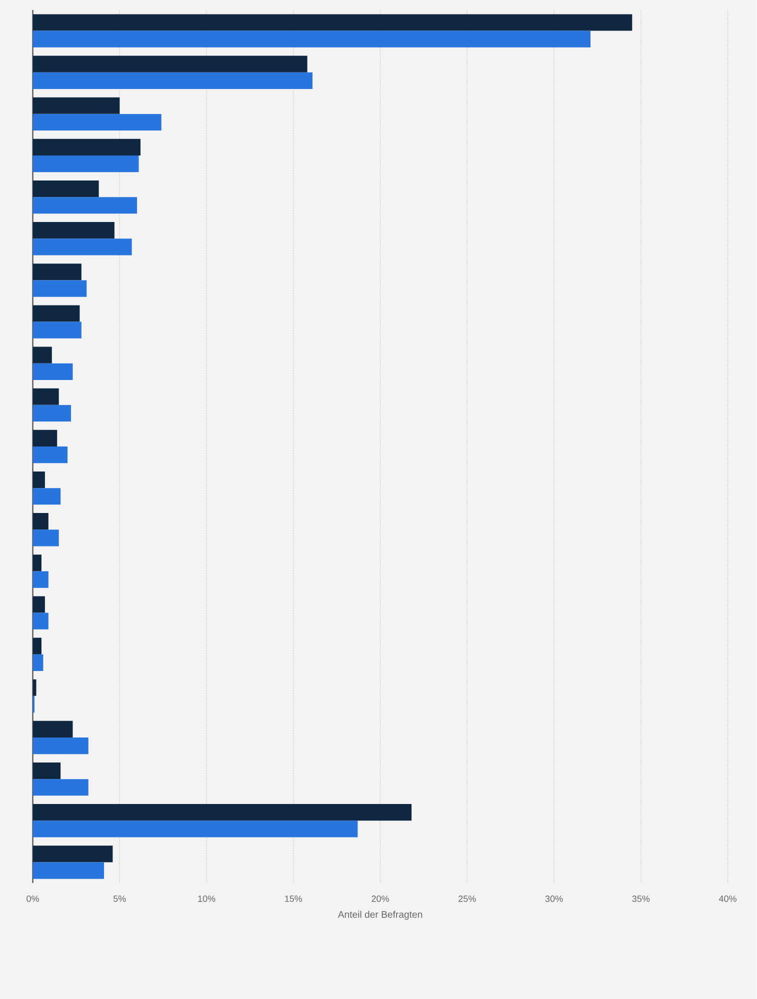 This screenshot has width=757, height=999. I want to click on x-tick-label: 30%, so click(554, 899).